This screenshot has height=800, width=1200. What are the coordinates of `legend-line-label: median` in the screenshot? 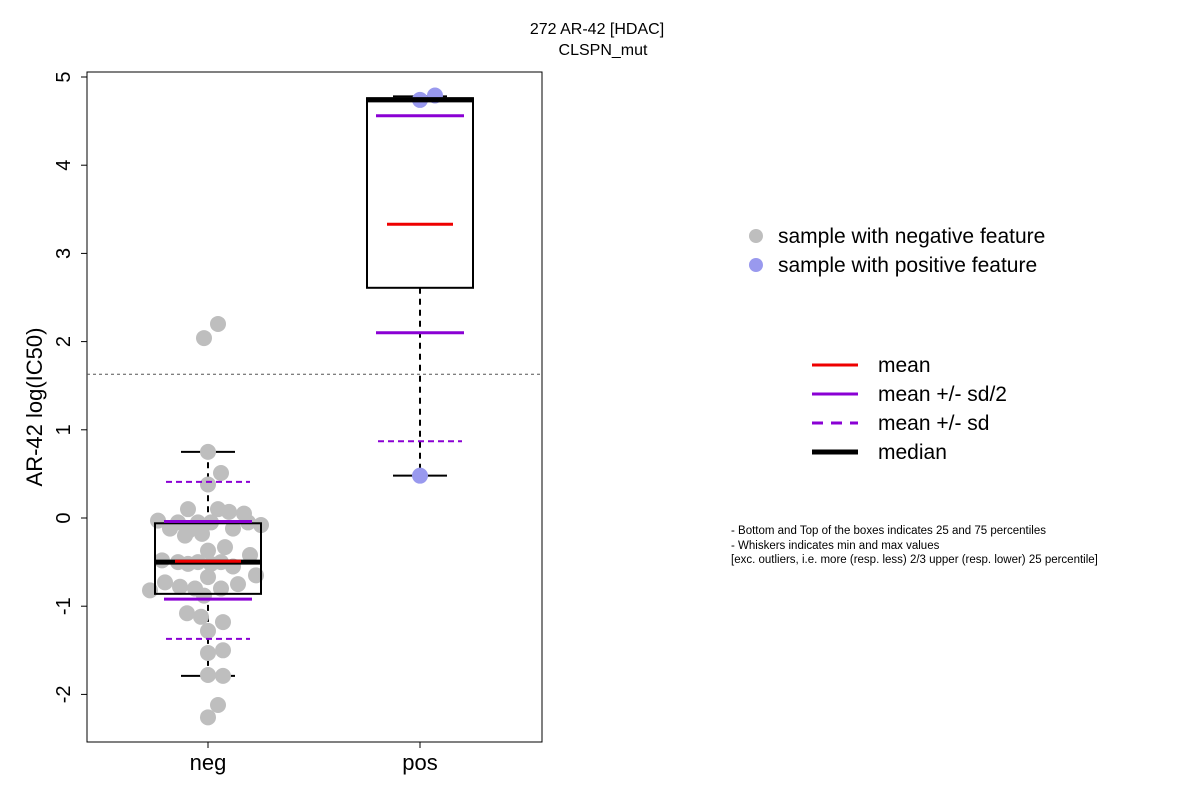 It's located at (912, 452).